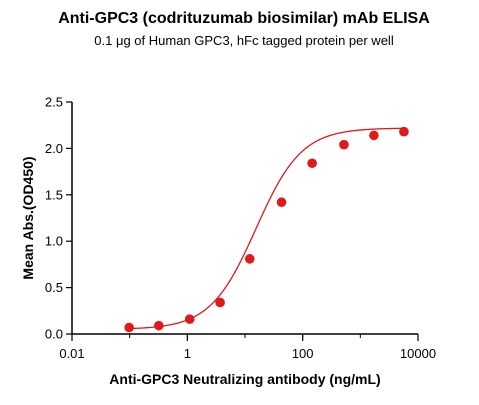 The image size is (479, 405). Describe the element at coordinates (54, 287) in the screenshot. I see `y-tick-label: 0.5` at that location.